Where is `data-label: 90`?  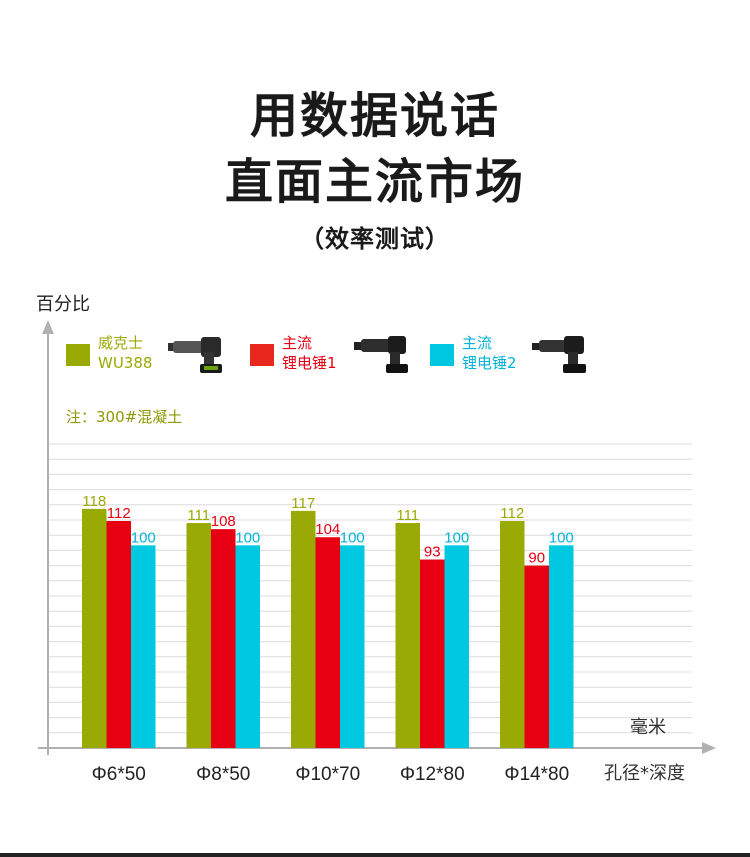
data-label: 90 is located at coordinates (536, 558).